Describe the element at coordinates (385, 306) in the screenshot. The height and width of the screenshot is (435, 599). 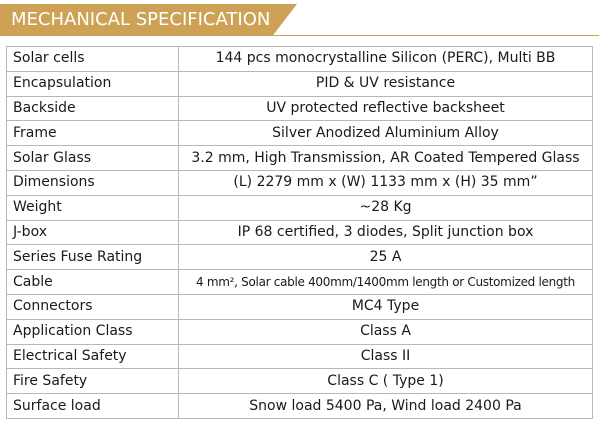
I see `row-value: MC4 Type` at that location.